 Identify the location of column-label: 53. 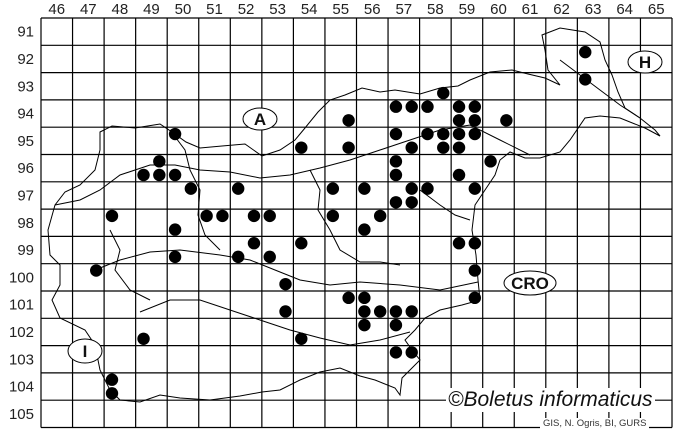
(277, 9).